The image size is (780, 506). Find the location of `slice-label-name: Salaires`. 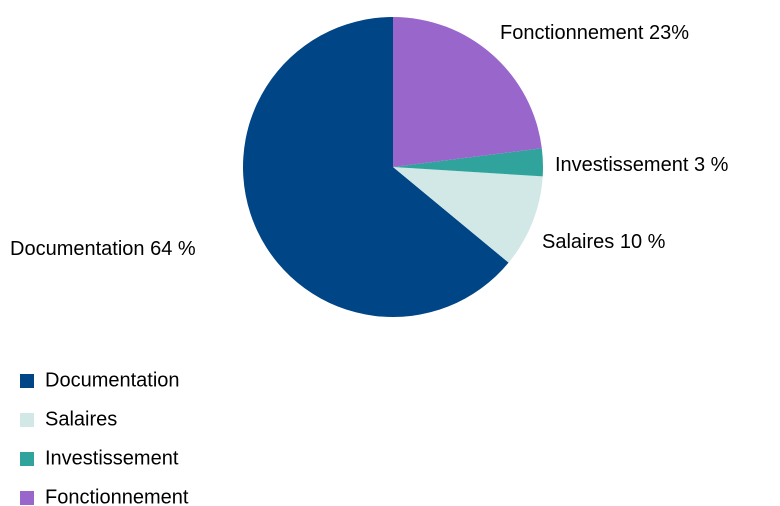

slice-label-name: Salaires is located at coordinates (578, 242).